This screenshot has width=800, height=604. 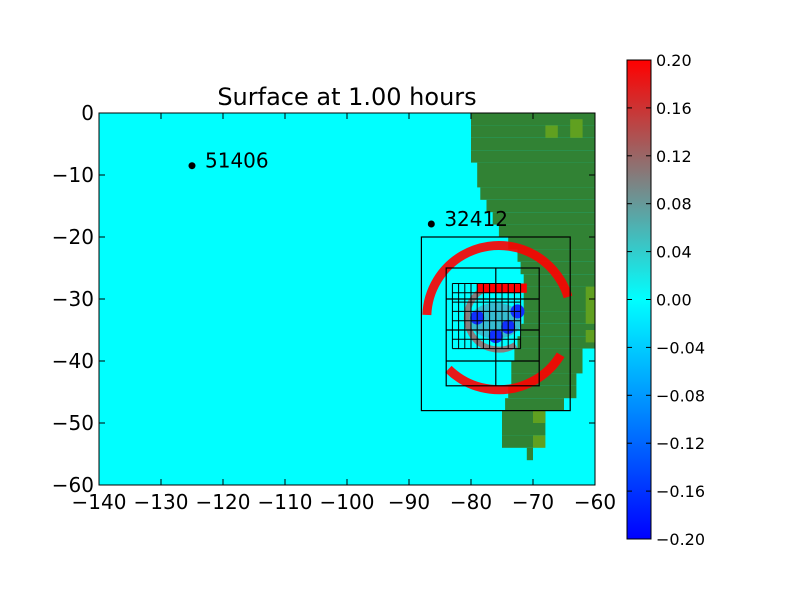 I want to click on chart-title: Surface at 1.00 hours, so click(x=346, y=97).